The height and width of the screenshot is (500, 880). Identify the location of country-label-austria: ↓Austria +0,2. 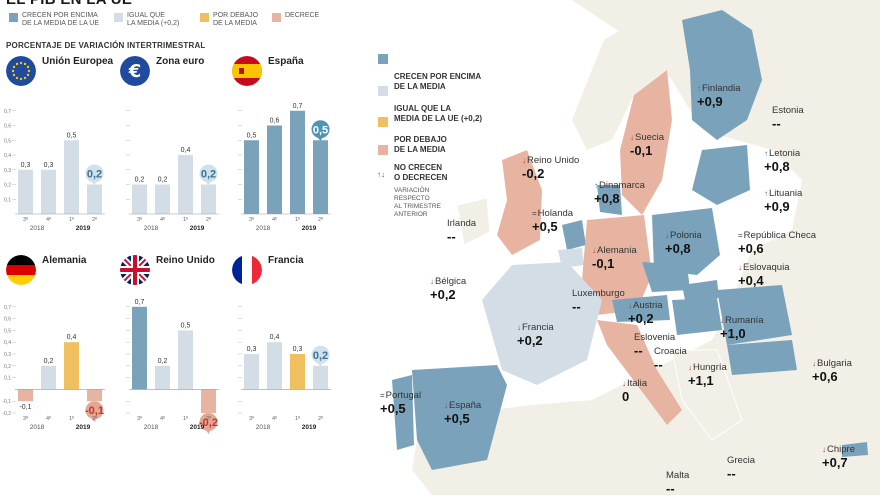
(645, 313).